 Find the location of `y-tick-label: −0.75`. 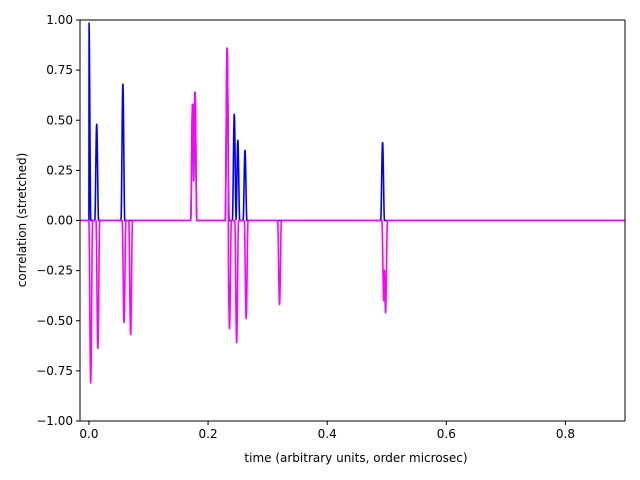

y-tick-label: −0.75 is located at coordinates (54, 371).